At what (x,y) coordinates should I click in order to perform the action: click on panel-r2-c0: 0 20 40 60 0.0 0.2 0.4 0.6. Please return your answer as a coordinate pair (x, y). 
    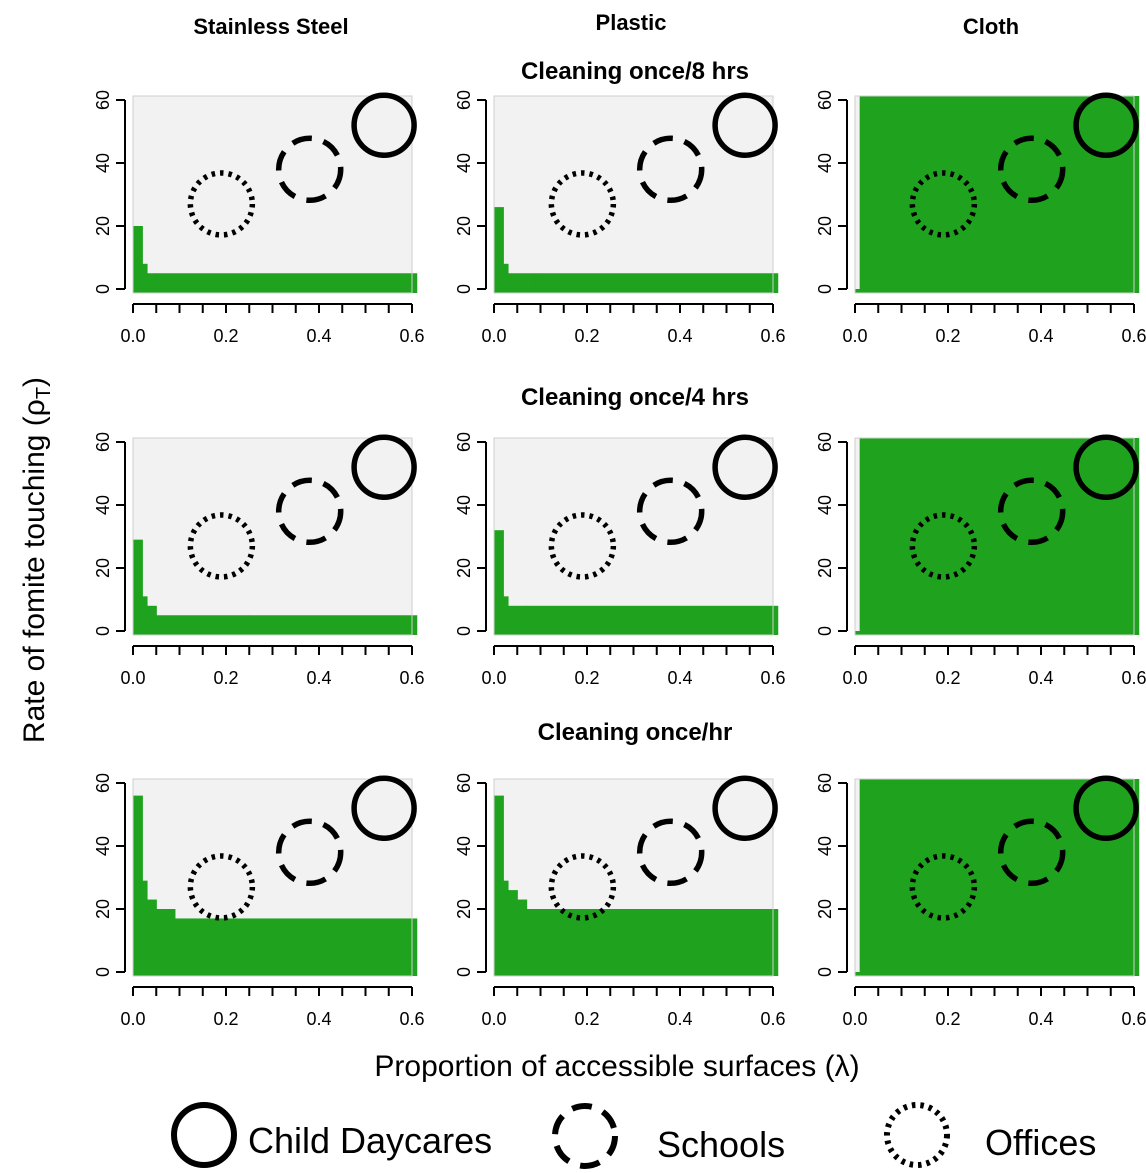
    Looking at the image, I should click on (259, 901).